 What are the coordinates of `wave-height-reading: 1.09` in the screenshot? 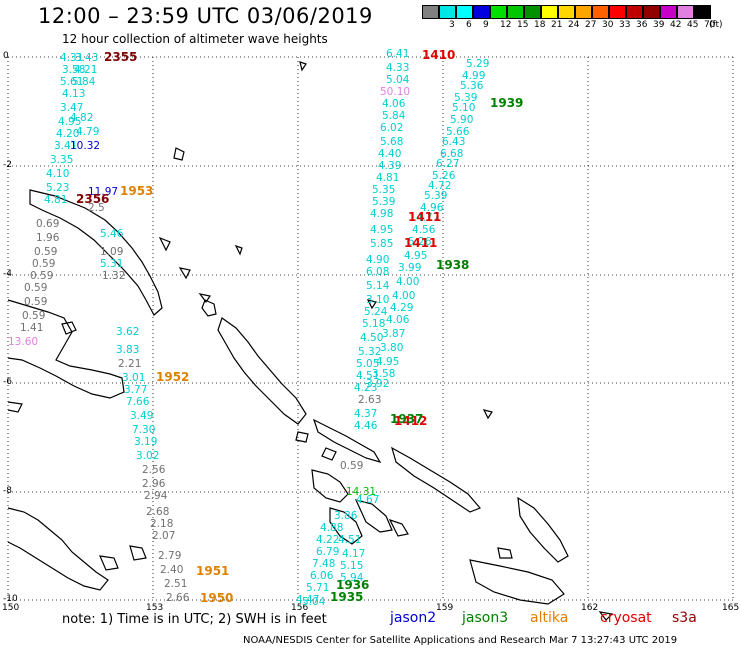 It's located at (112, 252).